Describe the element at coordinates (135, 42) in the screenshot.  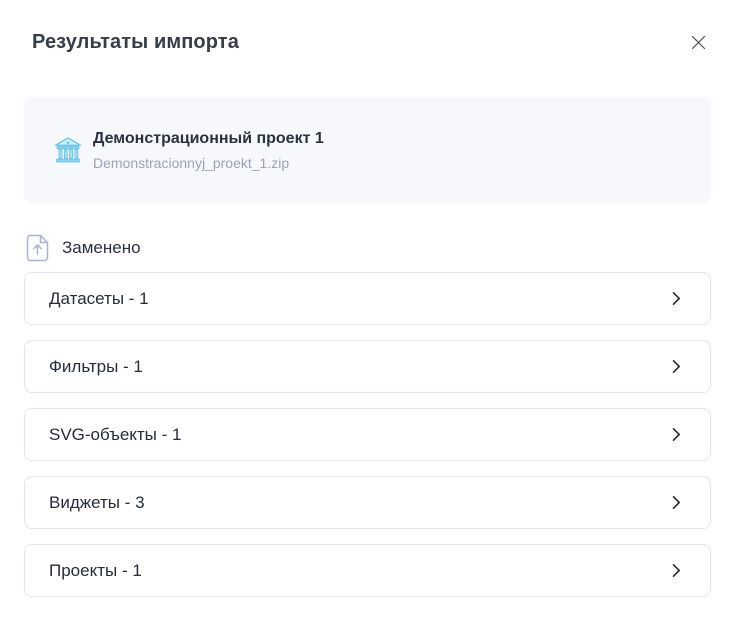
I see `modal-title: Результаты импорта` at that location.